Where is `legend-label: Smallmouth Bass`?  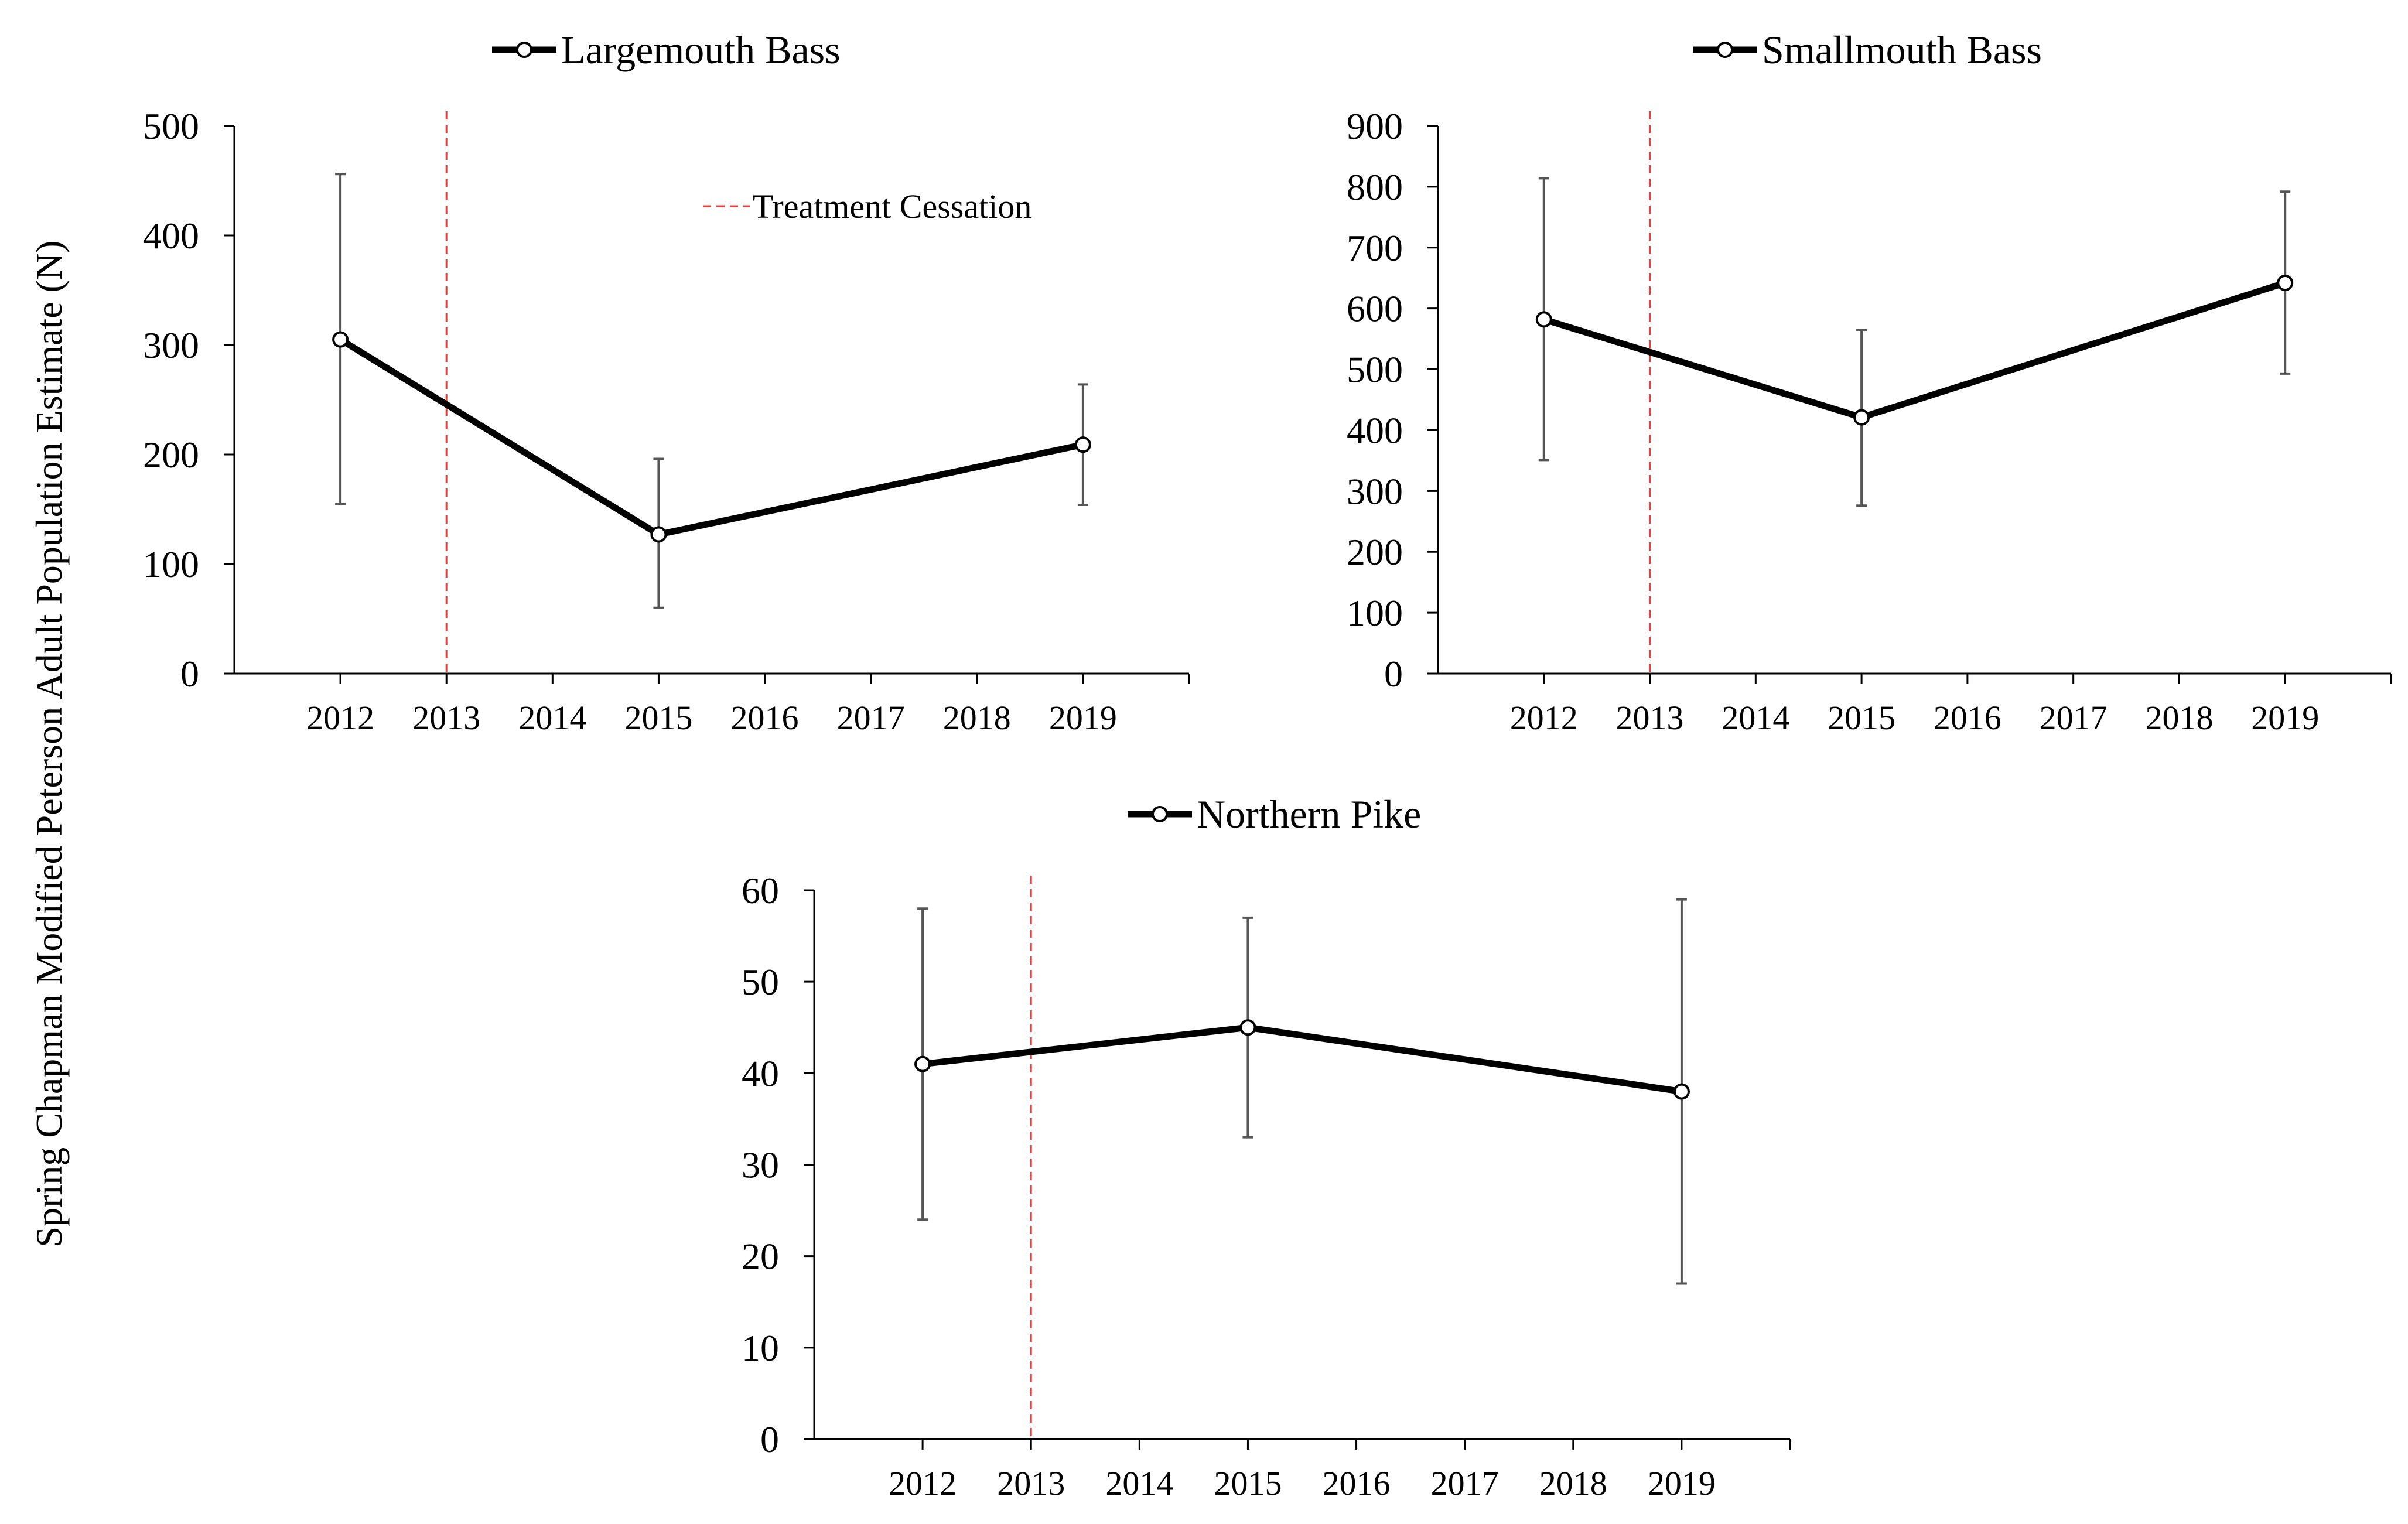
legend-label: Smallmouth Bass is located at coordinates (1902, 50).